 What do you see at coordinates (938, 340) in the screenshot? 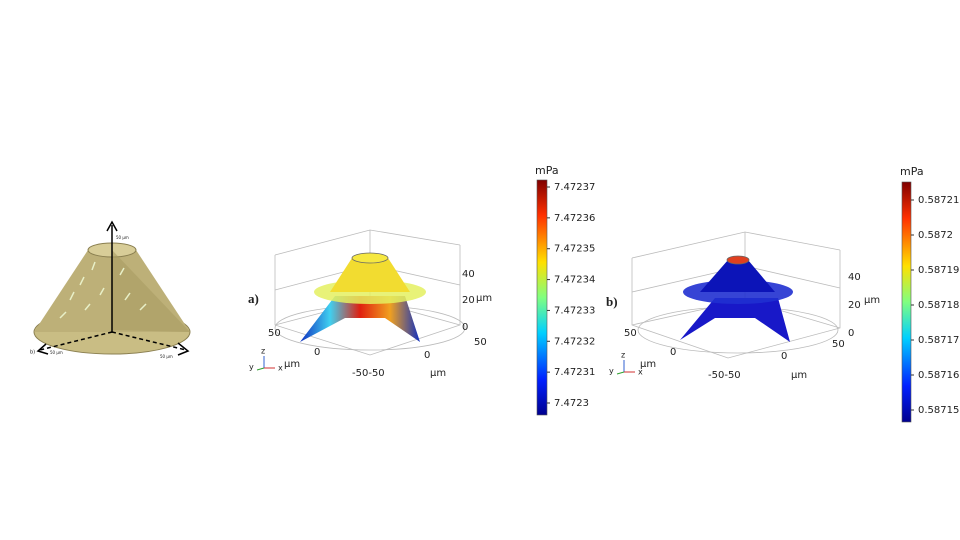
I see `colorbar-tick-label: 0.58717` at bounding box center [938, 340].